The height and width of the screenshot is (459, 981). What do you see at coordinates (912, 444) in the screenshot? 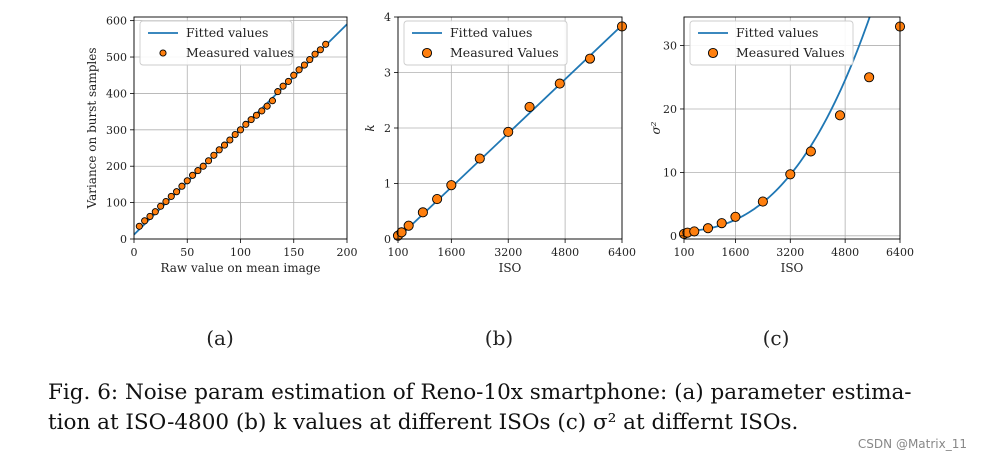
I see `watermark: CSDN @Matrix_11` at bounding box center [912, 444].